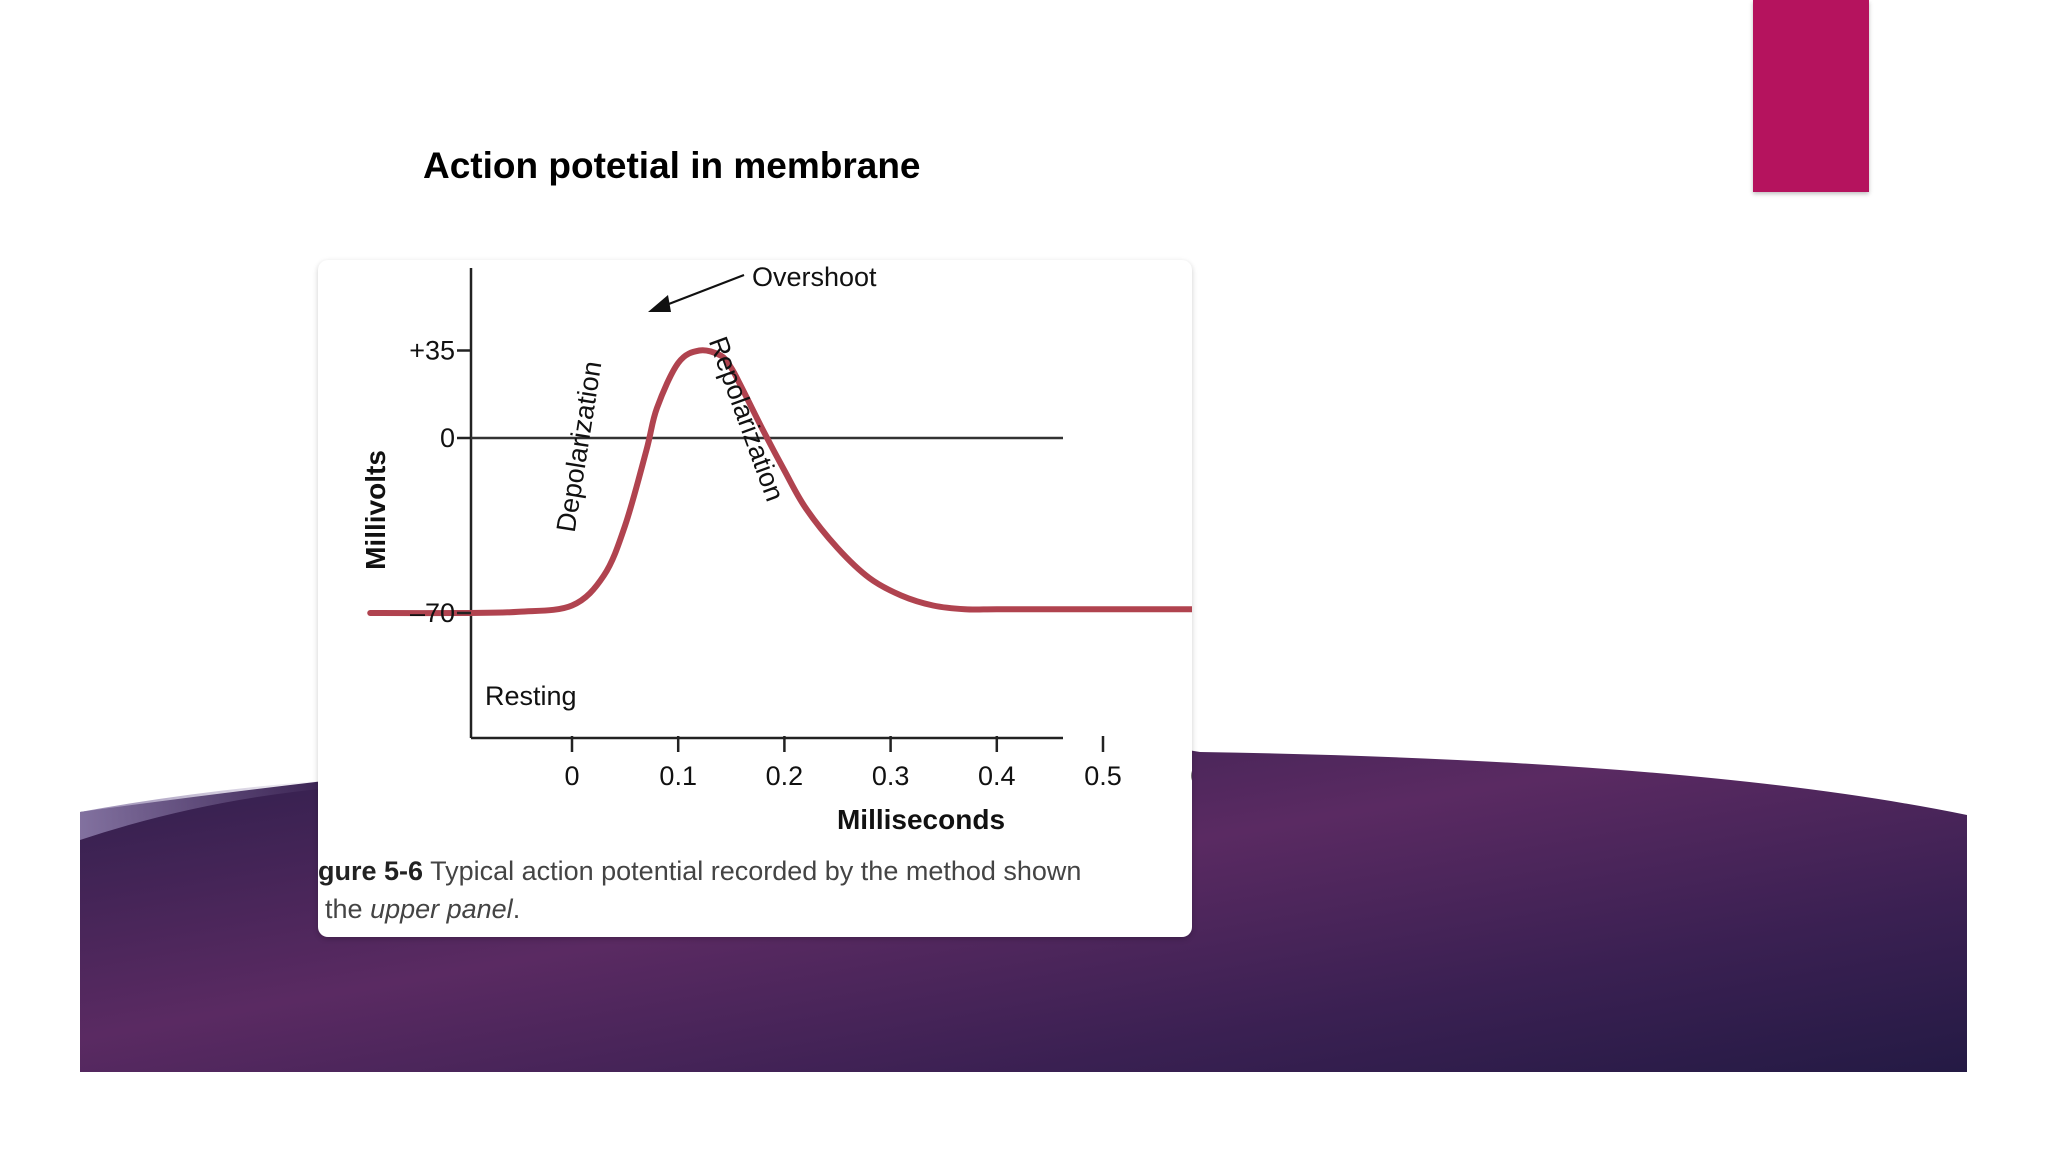 The image size is (2048, 1152). I want to click on overshoot-arrow-line, so click(702, 291).